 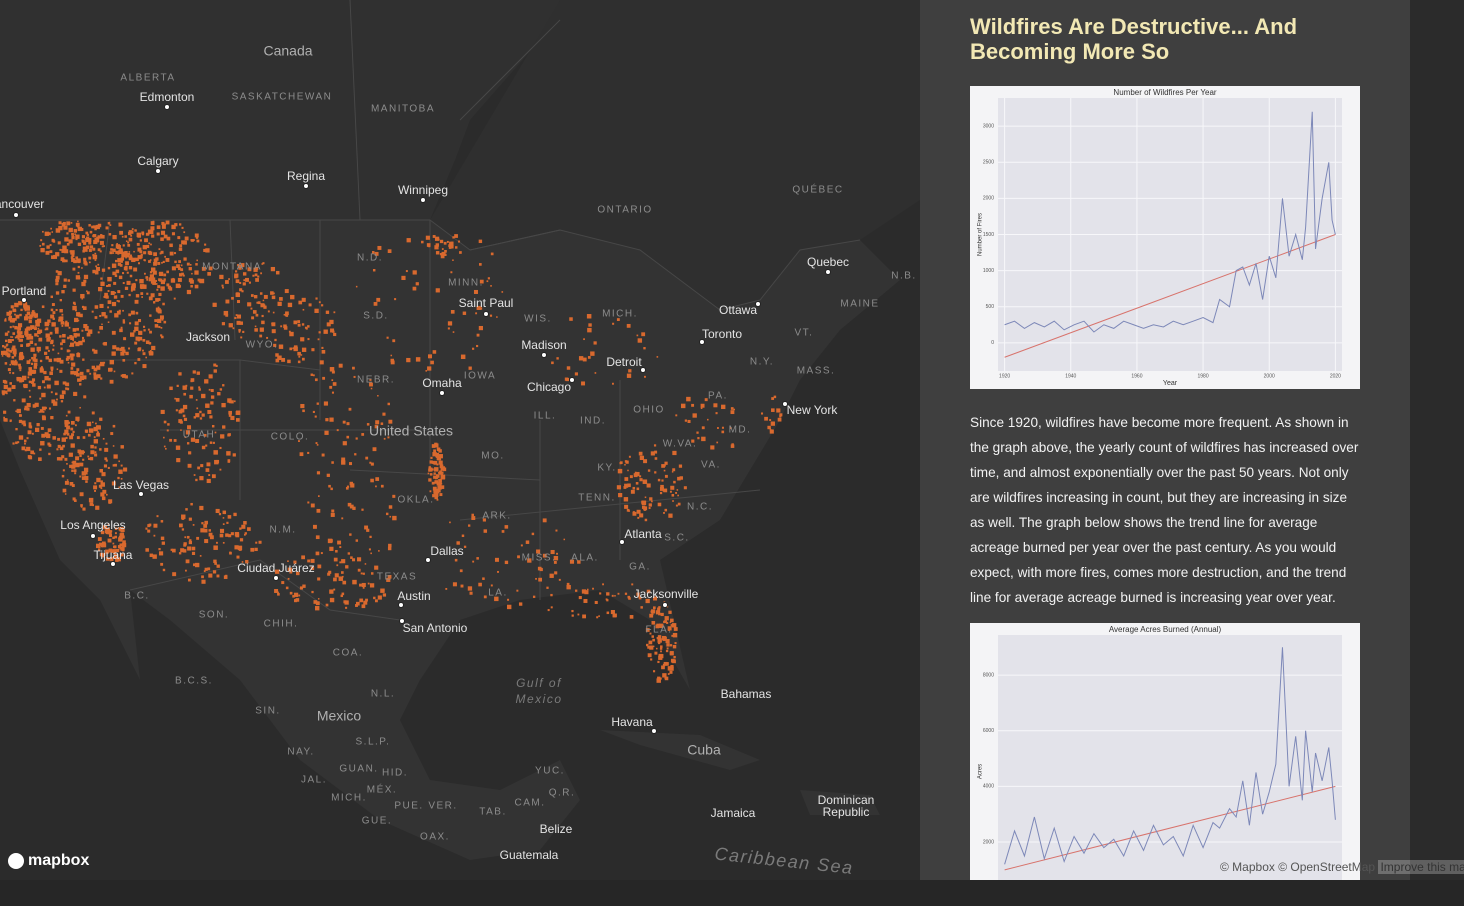 I want to click on x-tick-label: 1940, so click(x=1070, y=376).